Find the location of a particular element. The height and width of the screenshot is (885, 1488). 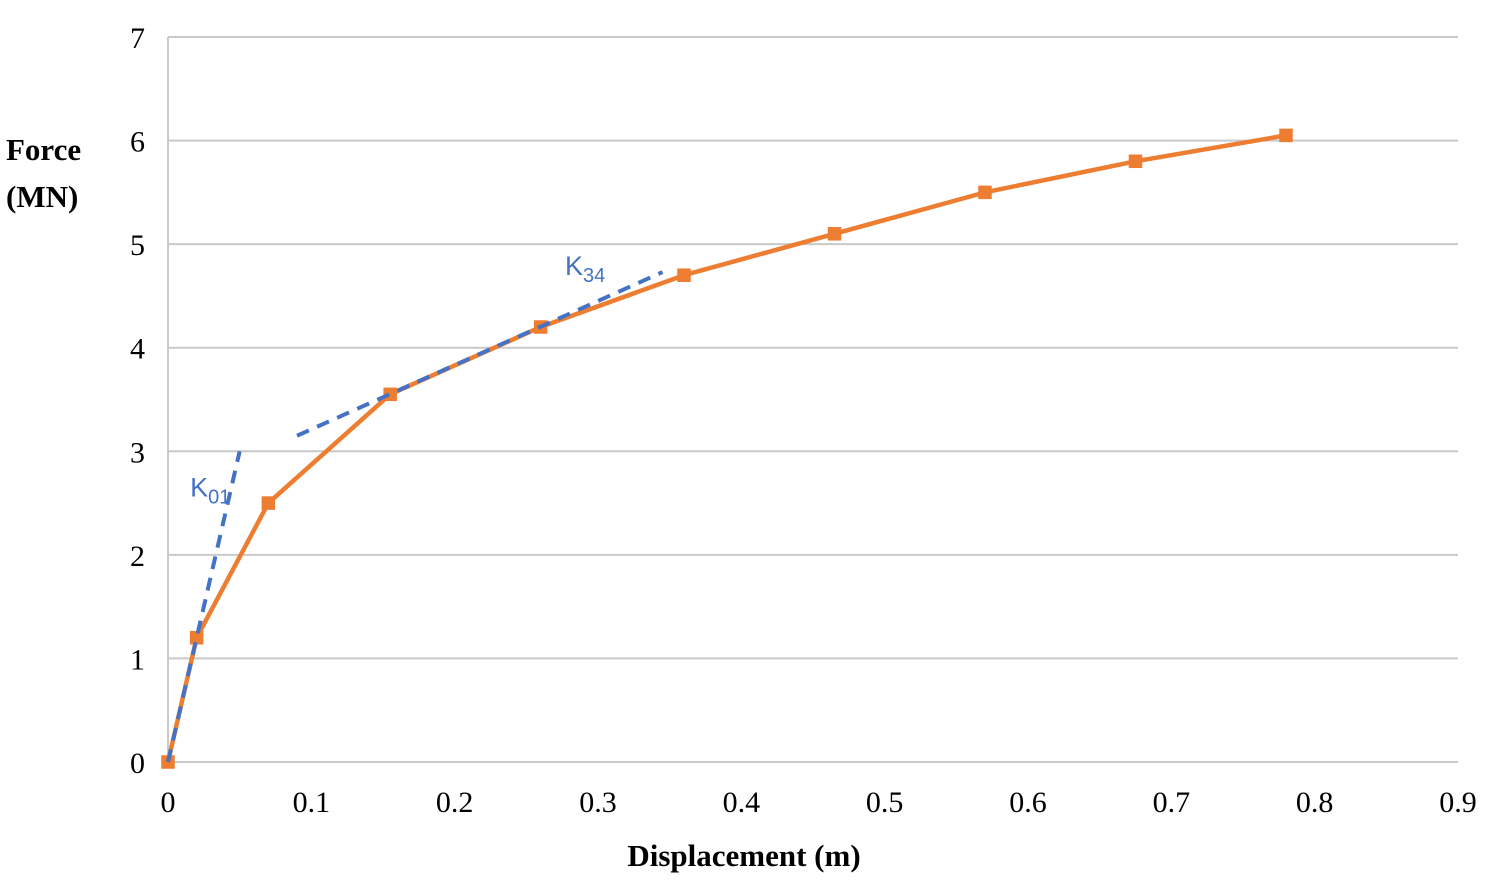

y-tick-label: 7 is located at coordinates (137, 38).